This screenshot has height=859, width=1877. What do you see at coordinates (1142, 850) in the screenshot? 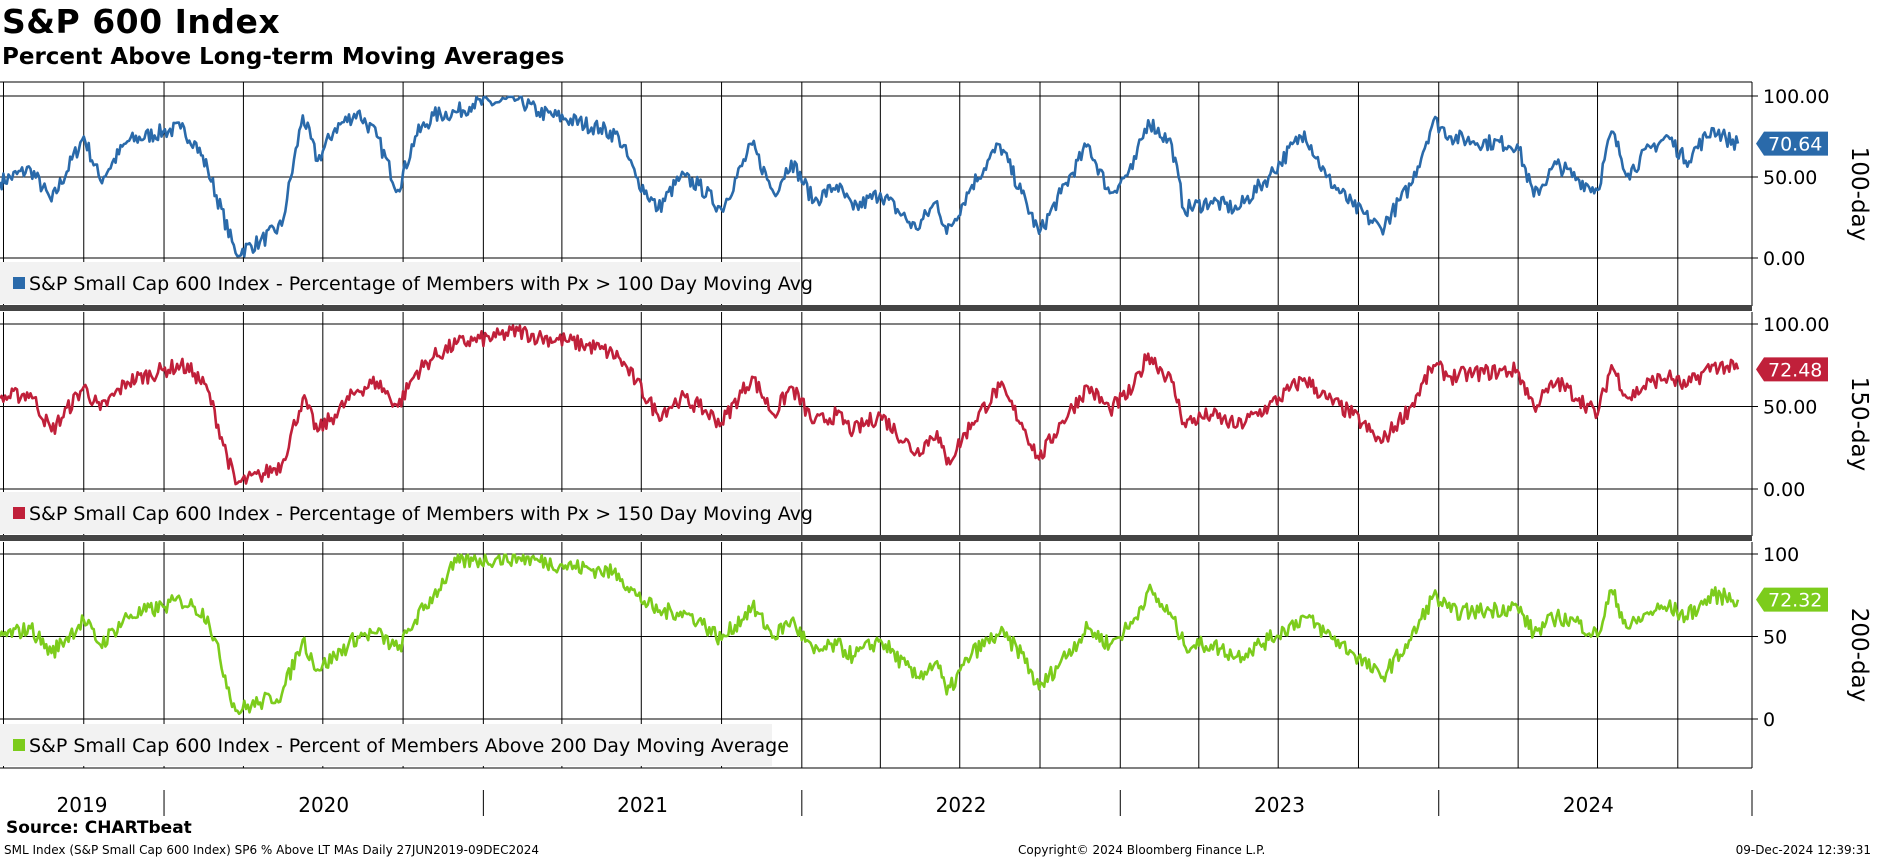
I see `footer-copyright: Copyright© 2024 Bloomberg Finance L.P.` at bounding box center [1142, 850].